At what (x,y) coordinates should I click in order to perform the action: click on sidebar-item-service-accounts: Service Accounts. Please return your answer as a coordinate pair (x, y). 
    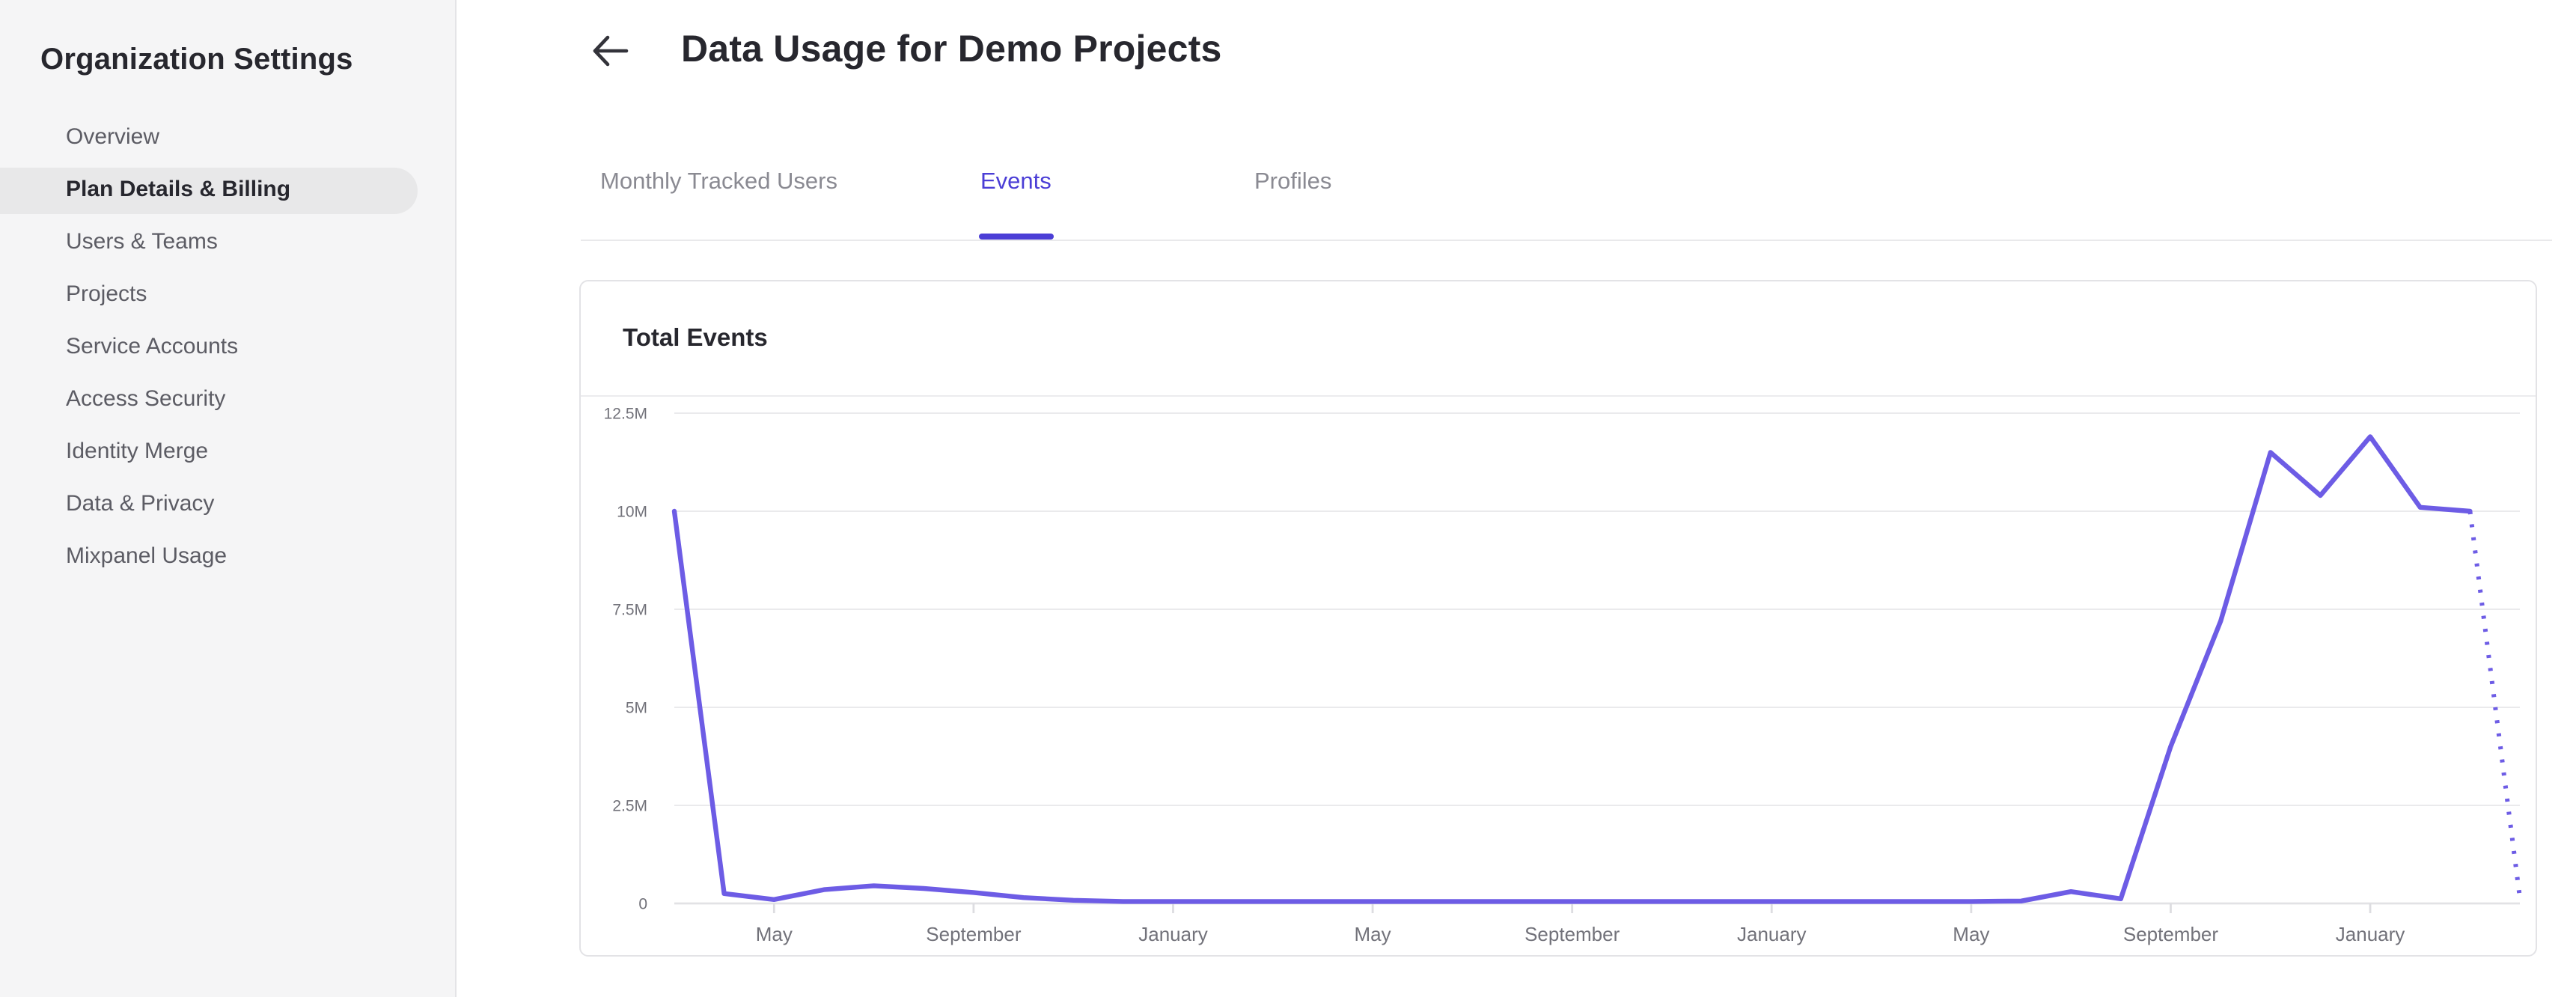
    Looking at the image, I should click on (152, 346).